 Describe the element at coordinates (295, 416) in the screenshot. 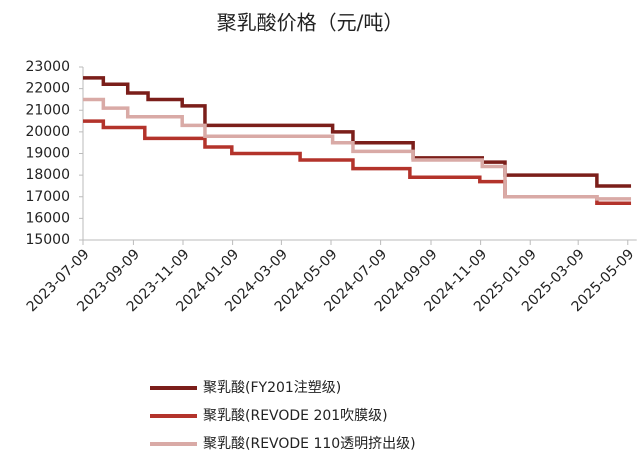

I see `legend-label: 聚乳酸(REVODE 201吹膜级)` at that location.